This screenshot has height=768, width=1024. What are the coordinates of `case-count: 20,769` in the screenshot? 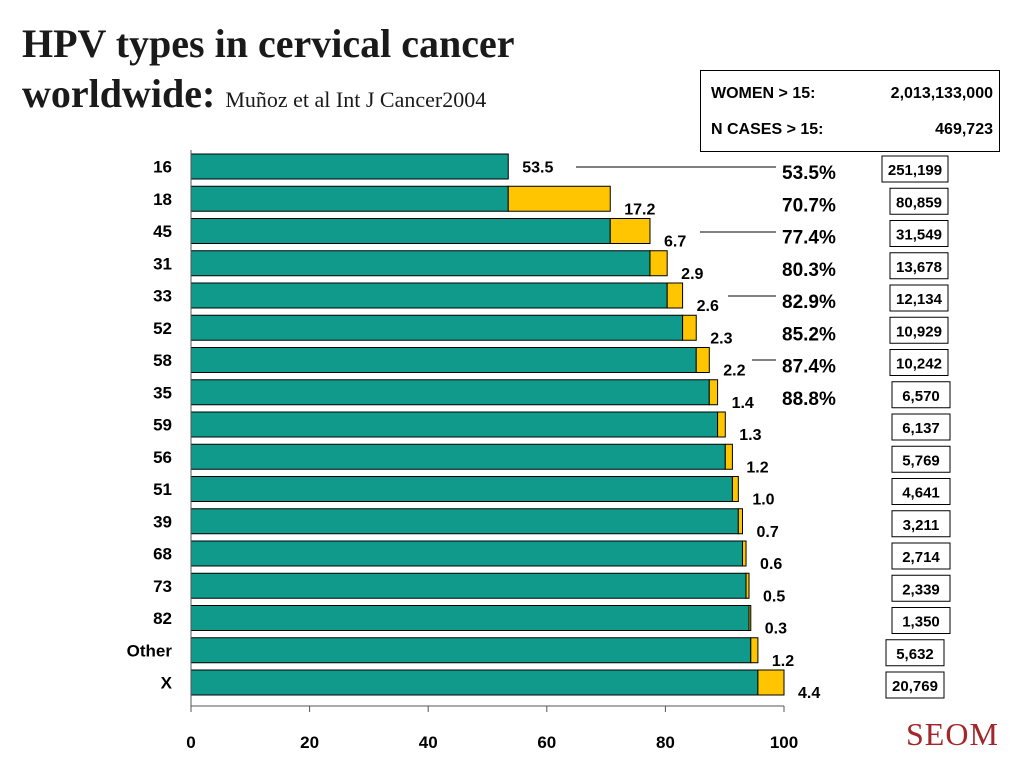 It's located at (915, 686).